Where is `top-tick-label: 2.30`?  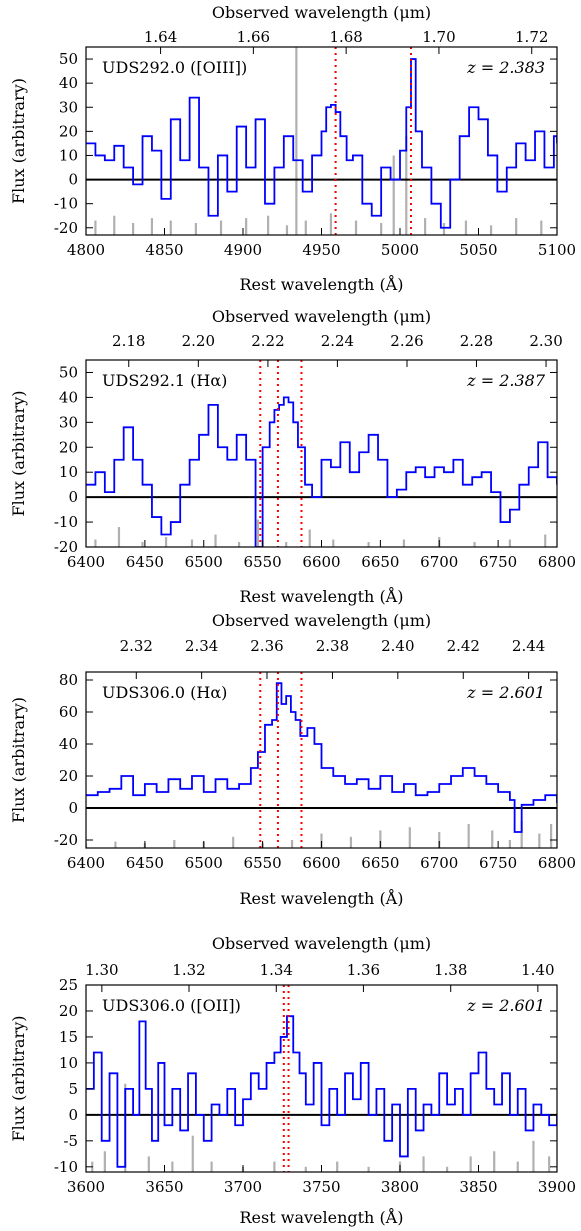
top-tick-label: 2.30 is located at coordinates (545, 341).